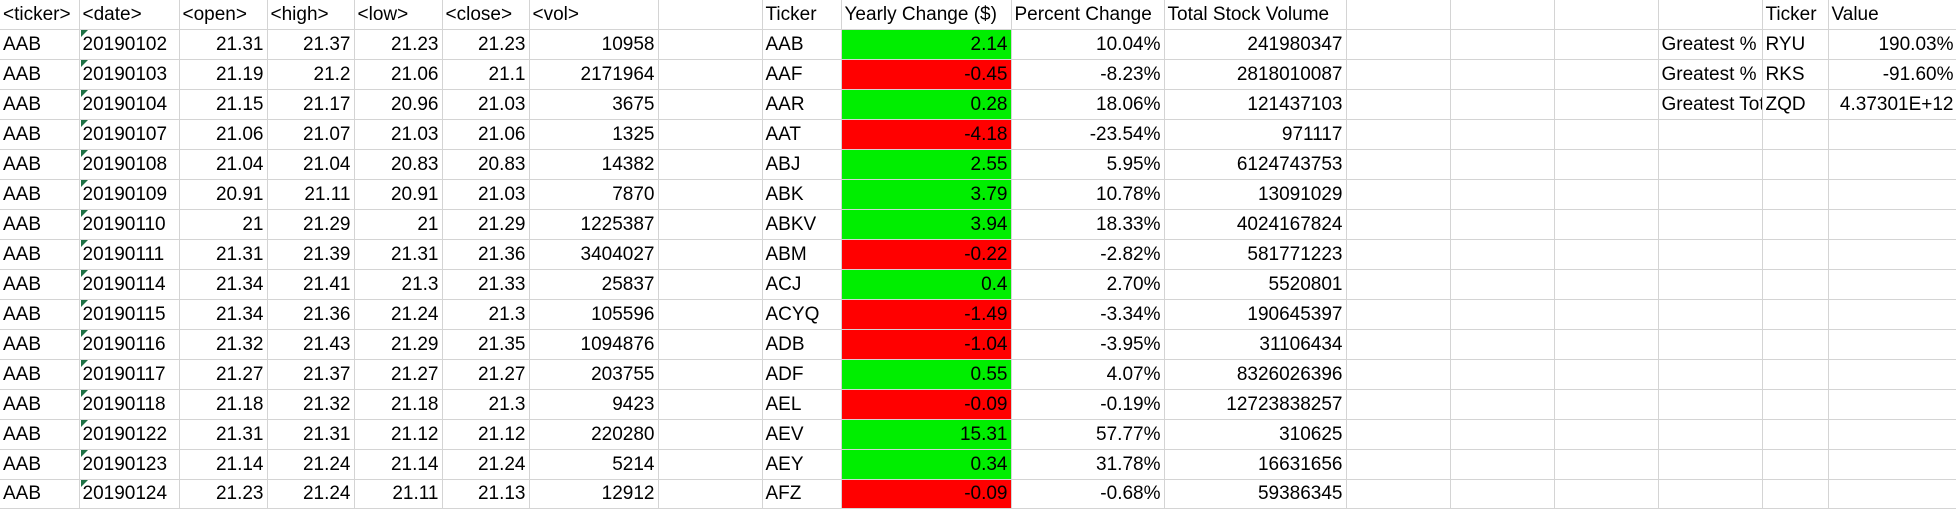 This screenshot has height=509, width=1956. I want to click on raw-data-cell: 20190111, so click(129, 254).